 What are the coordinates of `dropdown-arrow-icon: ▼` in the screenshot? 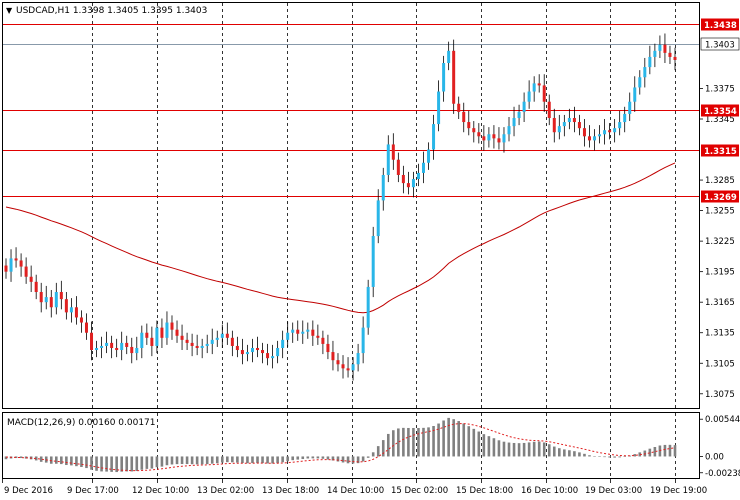 It's located at (9, 10).